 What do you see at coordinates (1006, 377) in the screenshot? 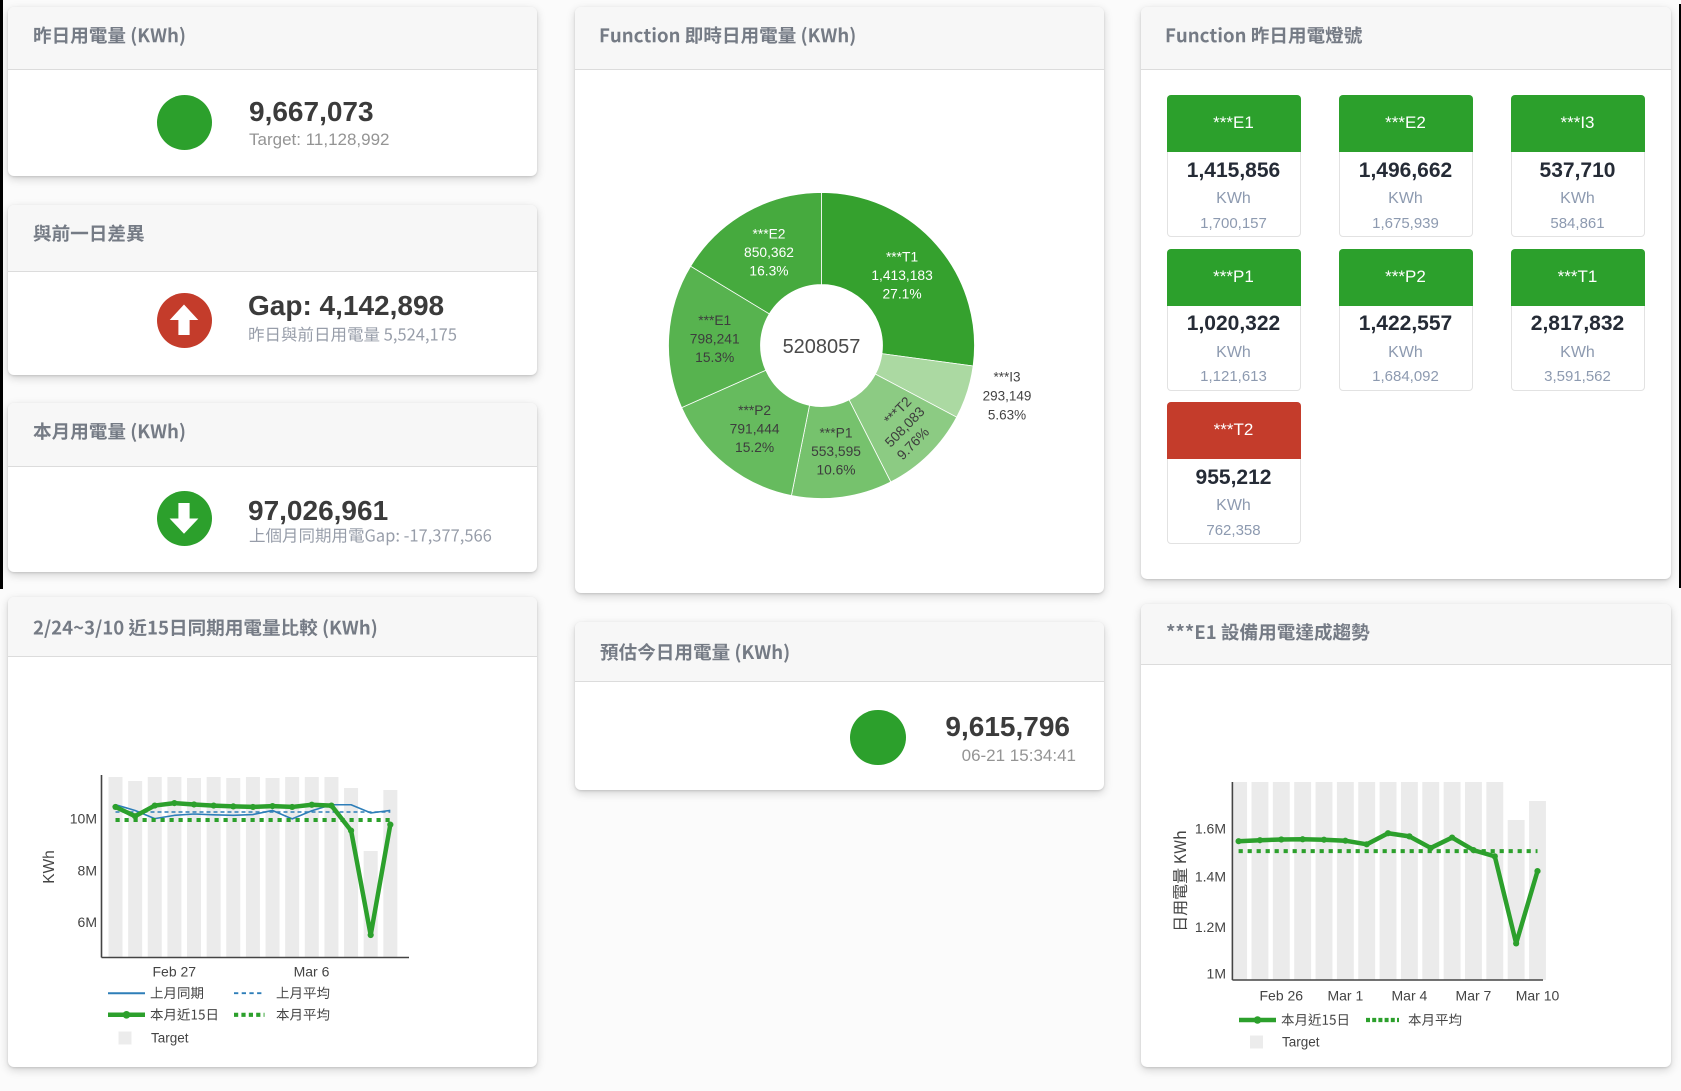
I see `svg-text: ***I3` at bounding box center [1006, 377].